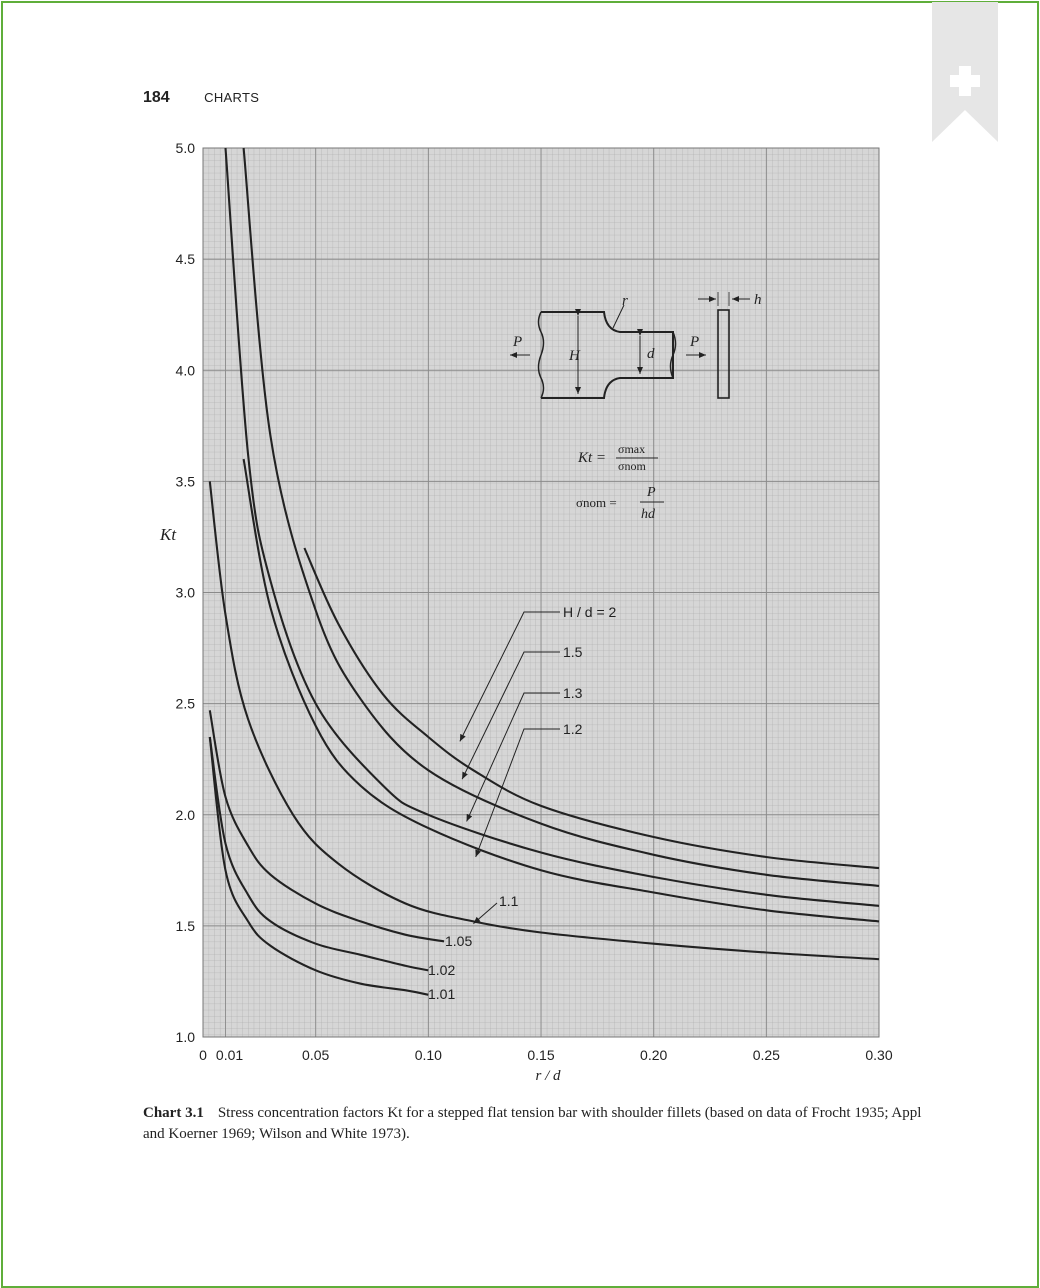  Describe the element at coordinates (168, 534) in the screenshot. I see `y-axis-label: Kt` at that location.